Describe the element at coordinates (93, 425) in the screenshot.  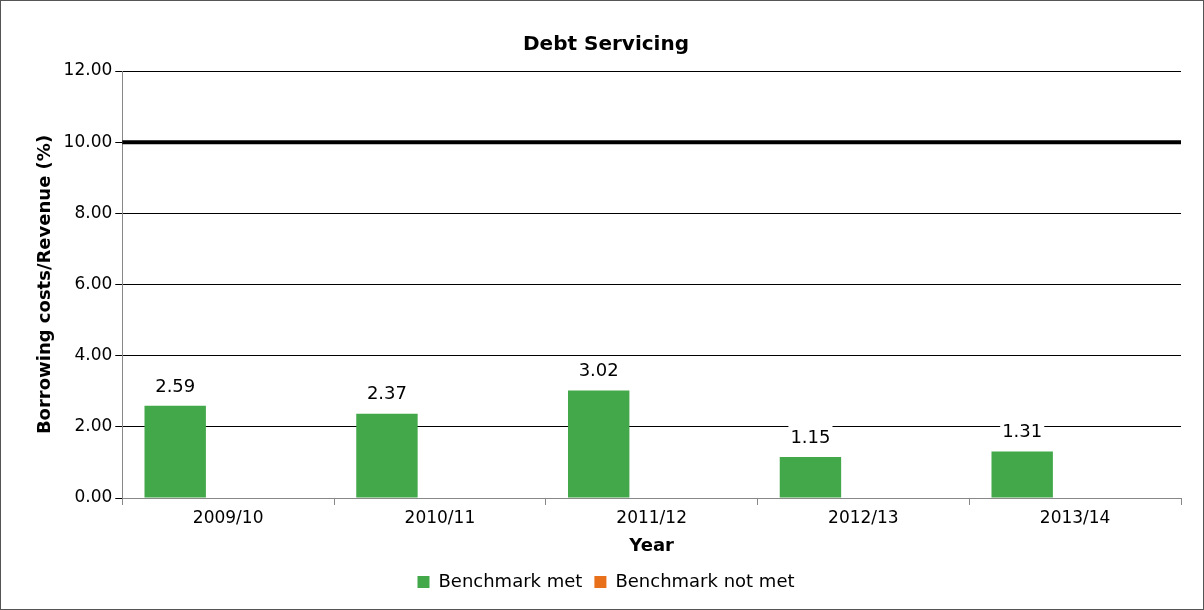
I see `y-tick-label: 2.00` at that location.